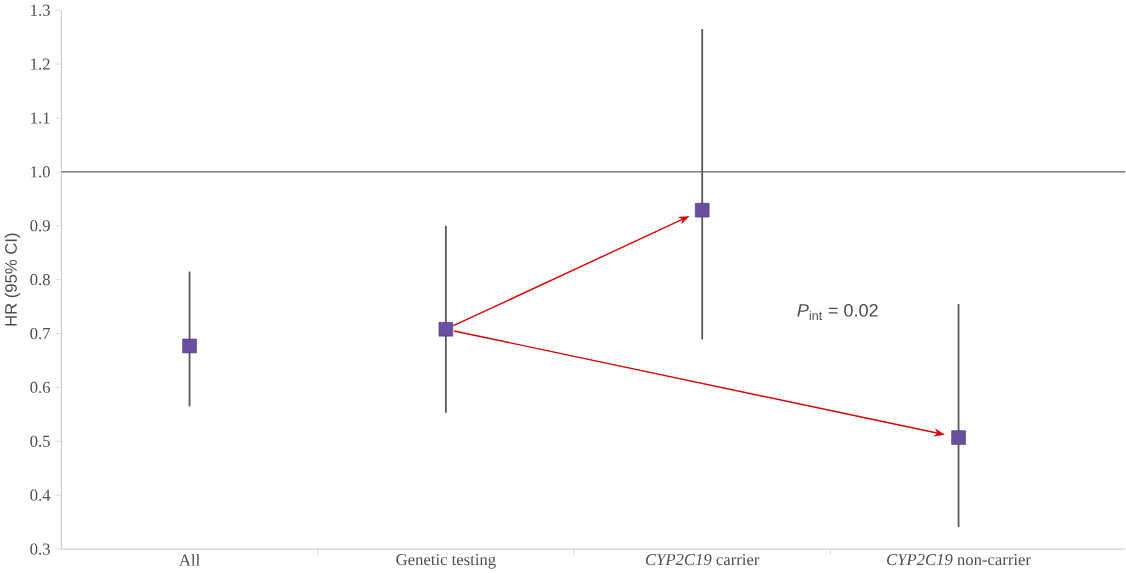 The width and height of the screenshot is (1126, 573). What do you see at coordinates (40, 118) in the screenshot?
I see `y-tick-label: 1.1` at bounding box center [40, 118].